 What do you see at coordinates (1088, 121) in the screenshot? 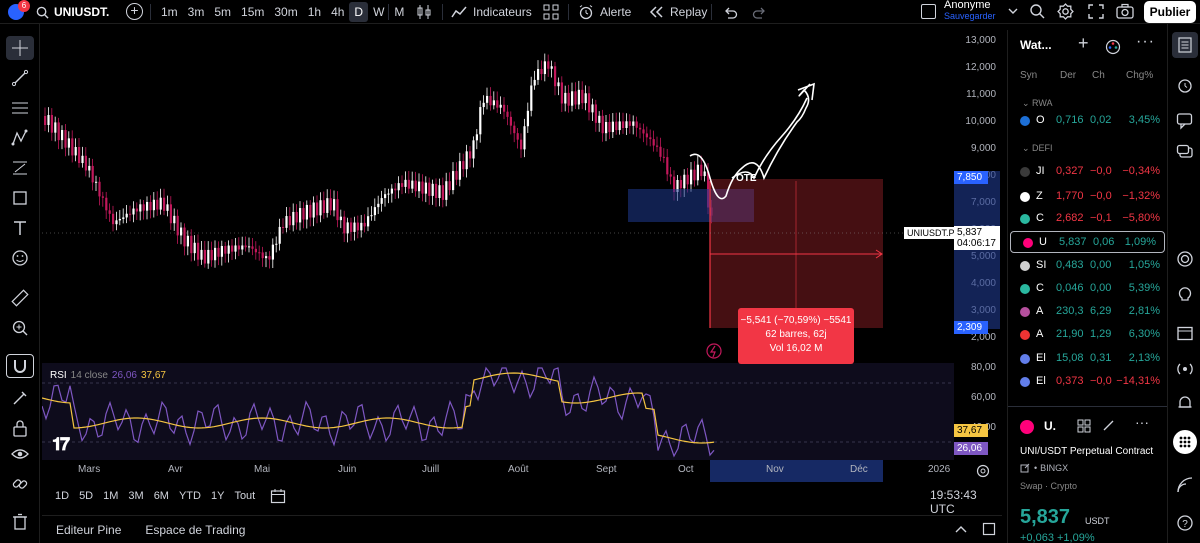
I see `watchlist-row: O 0,716 0,02 3,45%` at bounding box center [1088, 121].